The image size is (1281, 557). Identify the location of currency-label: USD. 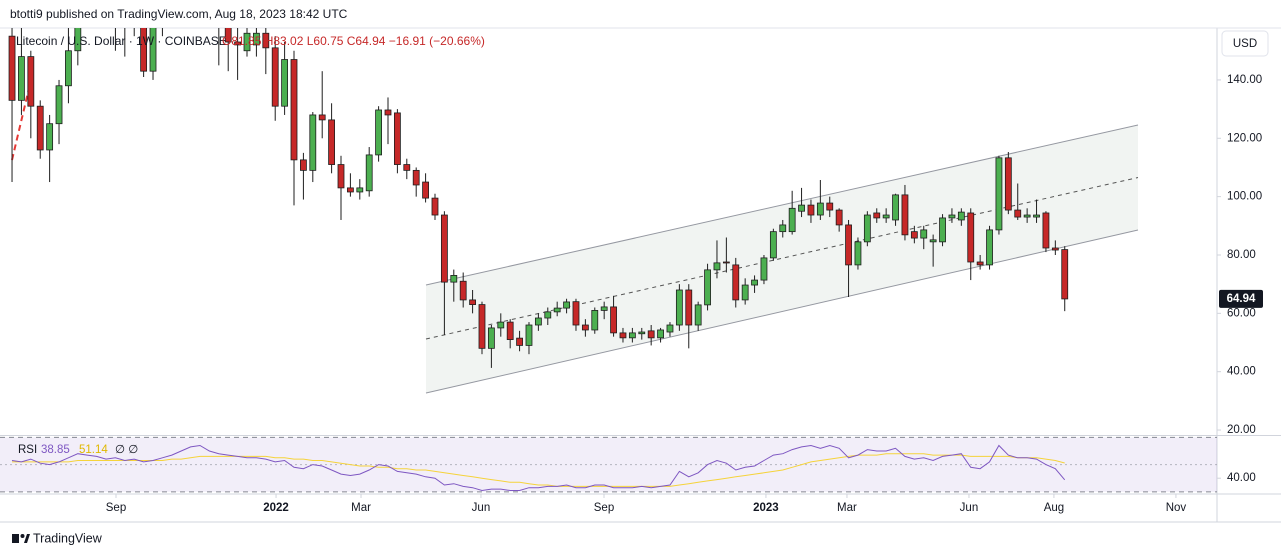
(1245, 44).